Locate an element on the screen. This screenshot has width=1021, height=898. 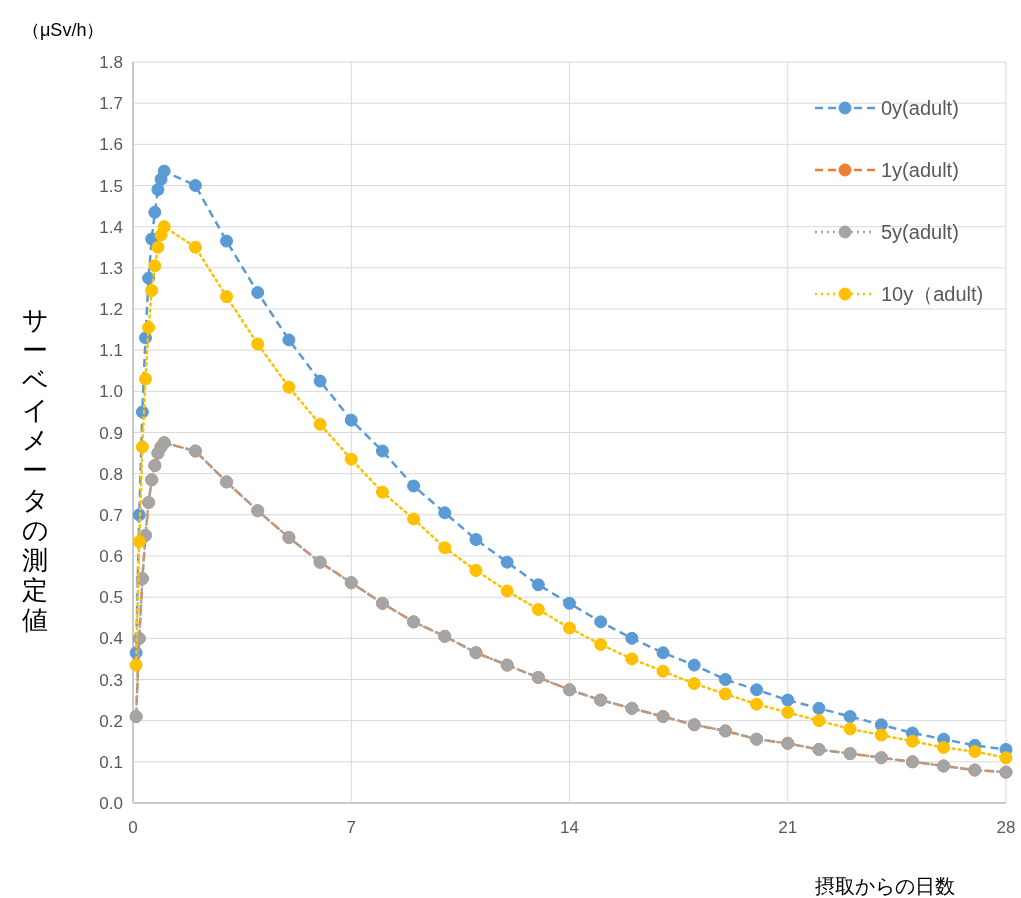
y-tick-label: 0.3 is located at coordinates (111, 680).